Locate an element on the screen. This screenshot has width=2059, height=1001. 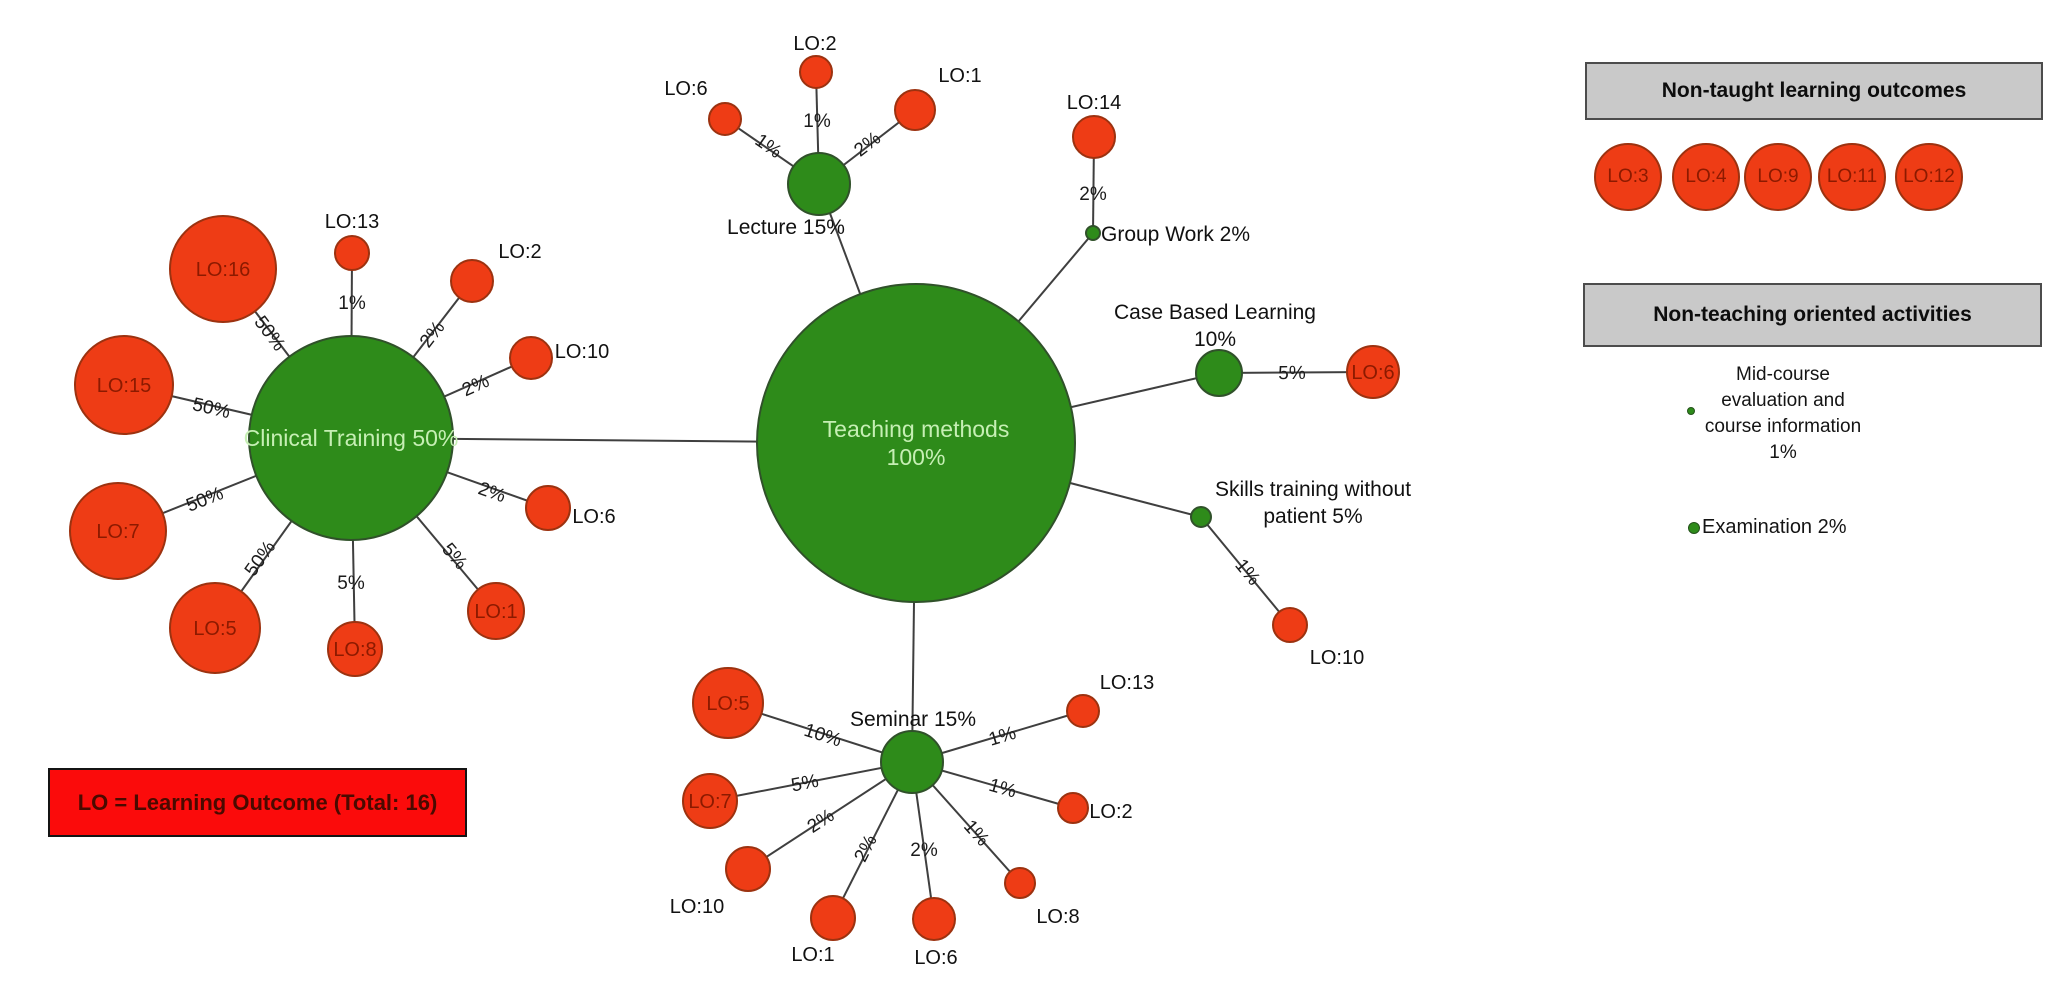
node-label-ct-lo10: LO:10 is located at coordinates (582, 352).